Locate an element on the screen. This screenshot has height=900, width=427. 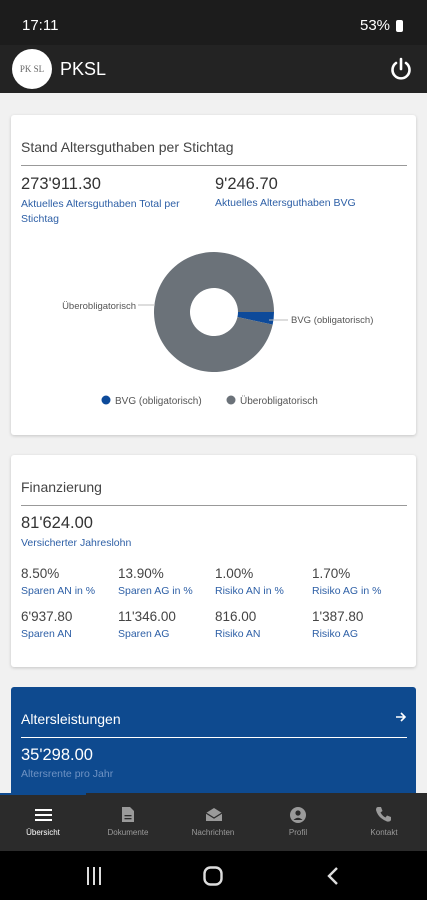
slice-label: Überobligatorisch is located at coordinates (99, 306).